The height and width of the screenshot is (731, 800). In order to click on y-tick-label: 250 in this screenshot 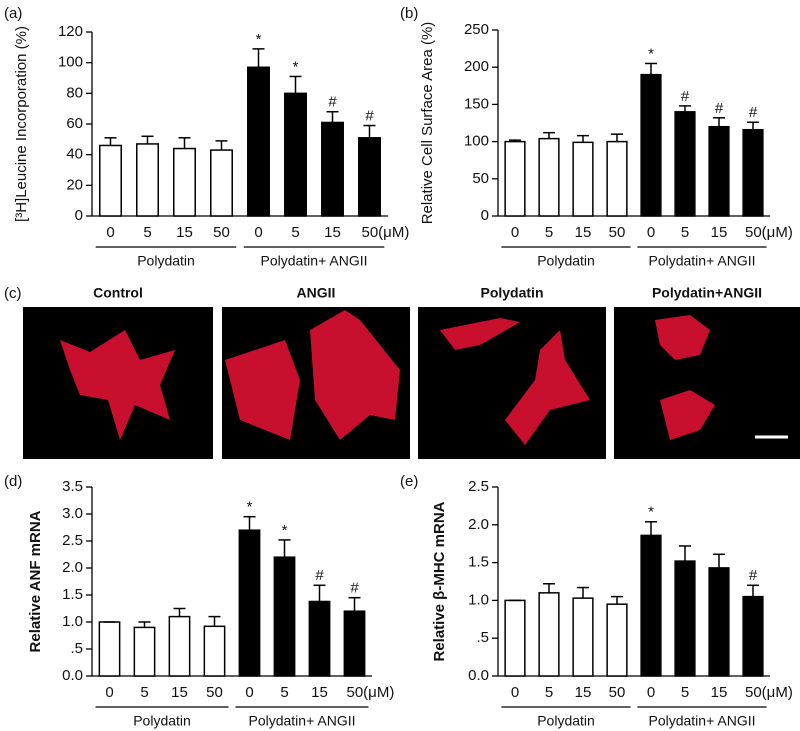, I will do `click(476, 29)`.